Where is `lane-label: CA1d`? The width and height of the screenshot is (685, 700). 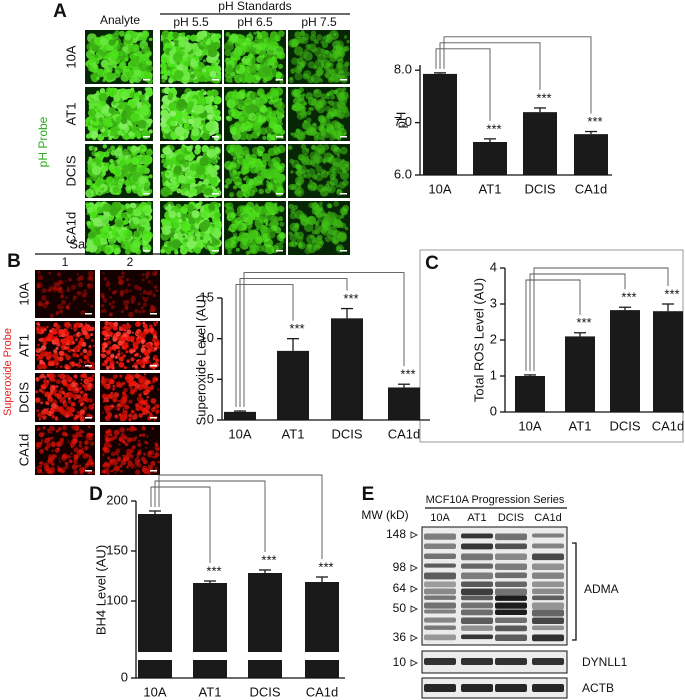
lane-label: CA1d is located at coordinates (548, 518).